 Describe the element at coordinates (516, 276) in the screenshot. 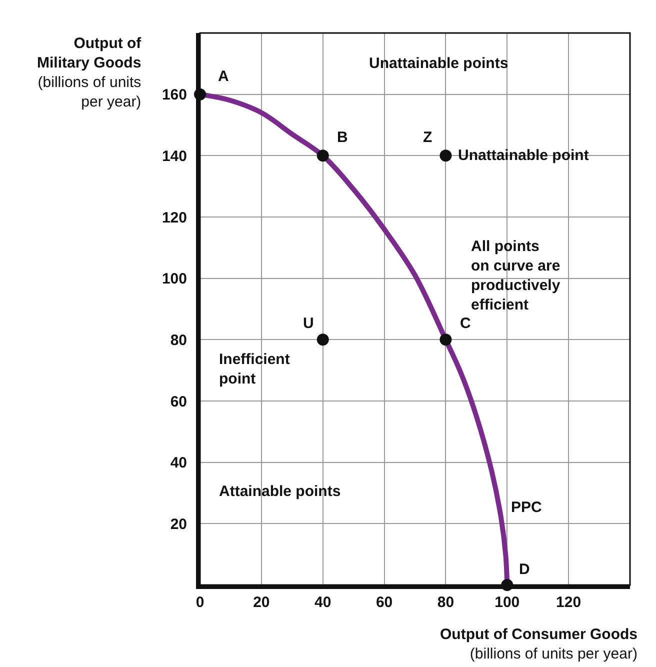

I see `annotation: All points on curve are productively efficient` at that location.